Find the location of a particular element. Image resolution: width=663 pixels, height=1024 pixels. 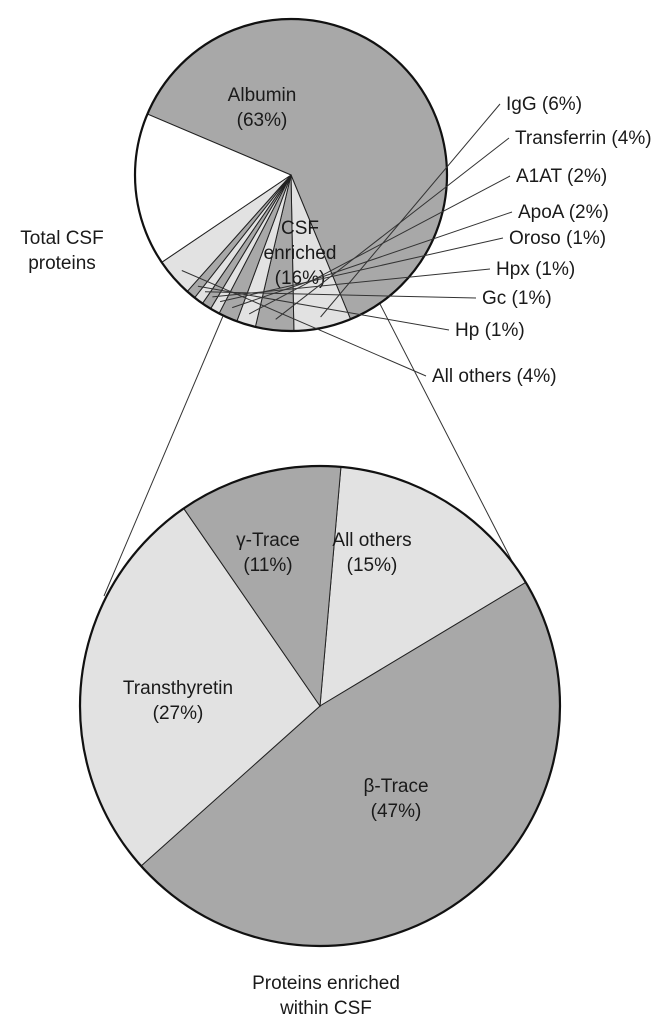

label-csf-enriched: CSF enriched (16%) is located at coordinates (300, 253).